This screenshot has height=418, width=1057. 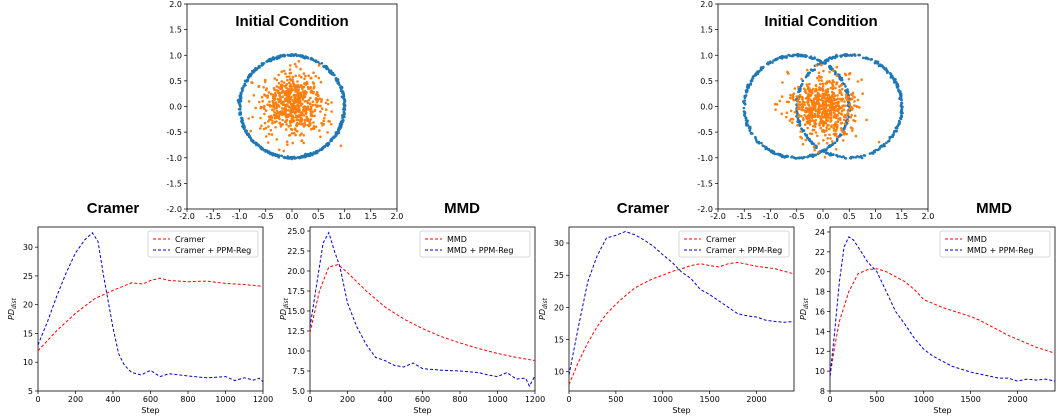 I want to click on scatter-points, so click(x=823, y=106).